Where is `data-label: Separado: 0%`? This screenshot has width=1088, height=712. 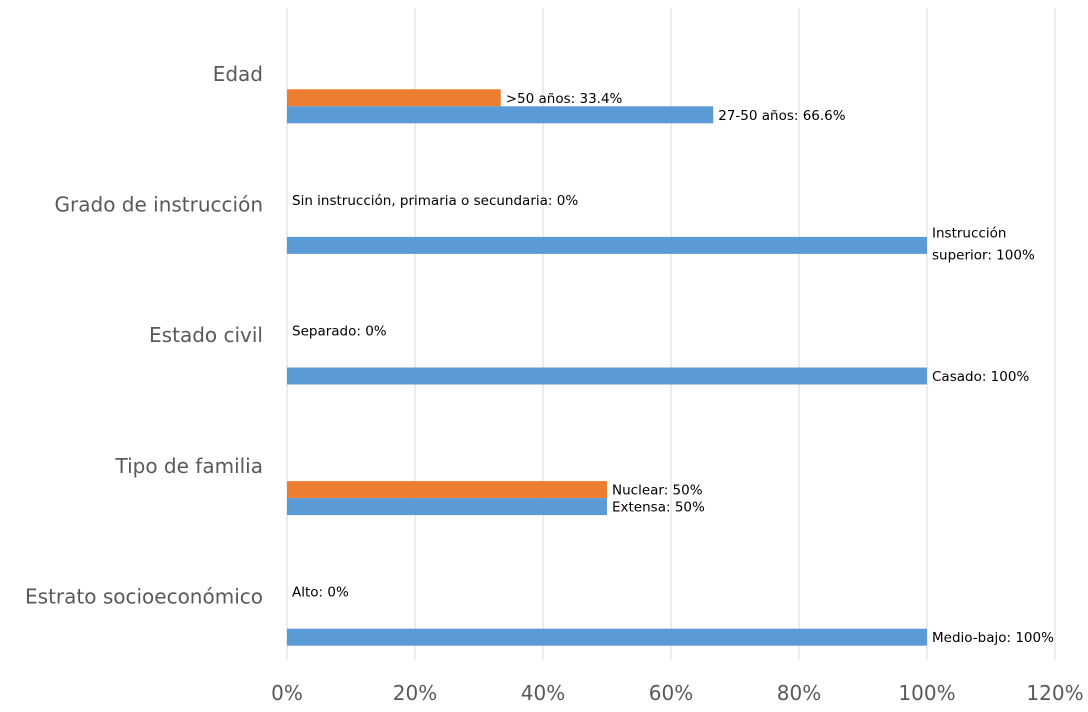 data-label: Separado: 0% is located at coordinates (339, 332).